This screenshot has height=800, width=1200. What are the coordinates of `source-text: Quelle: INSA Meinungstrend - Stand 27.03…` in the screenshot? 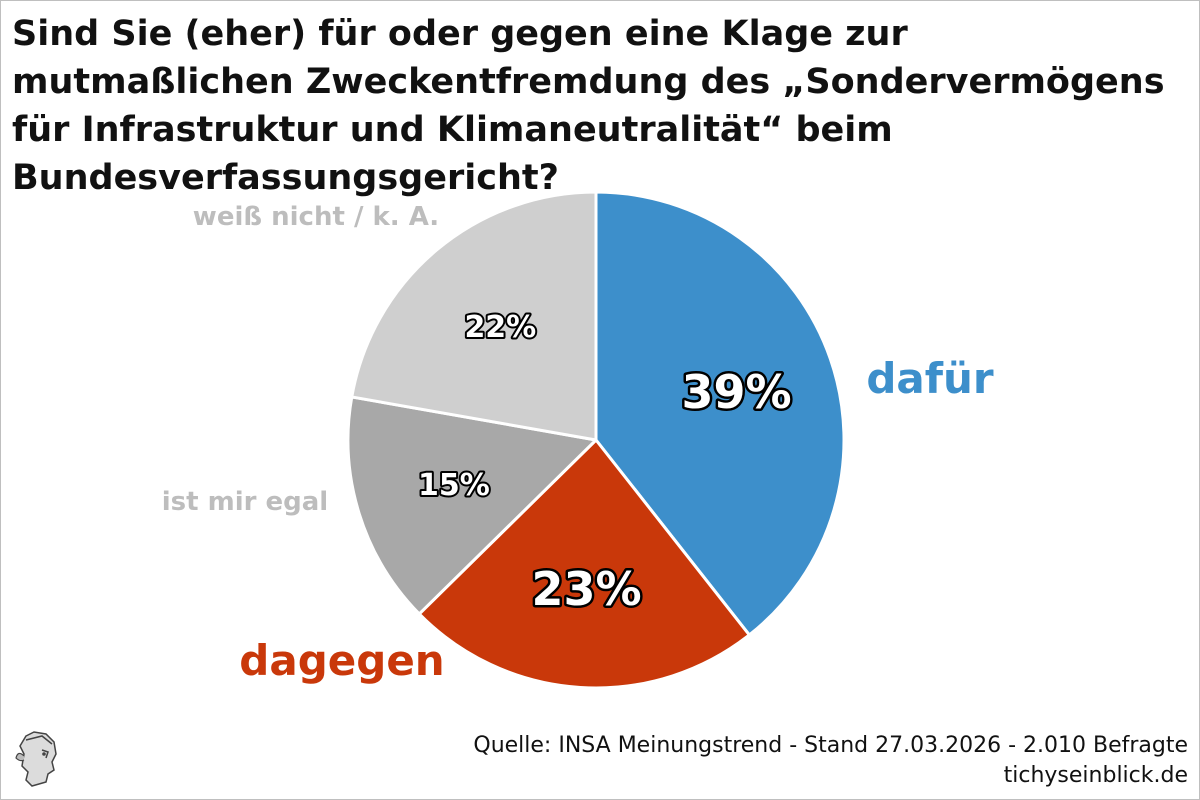 It's located at (830, 745).